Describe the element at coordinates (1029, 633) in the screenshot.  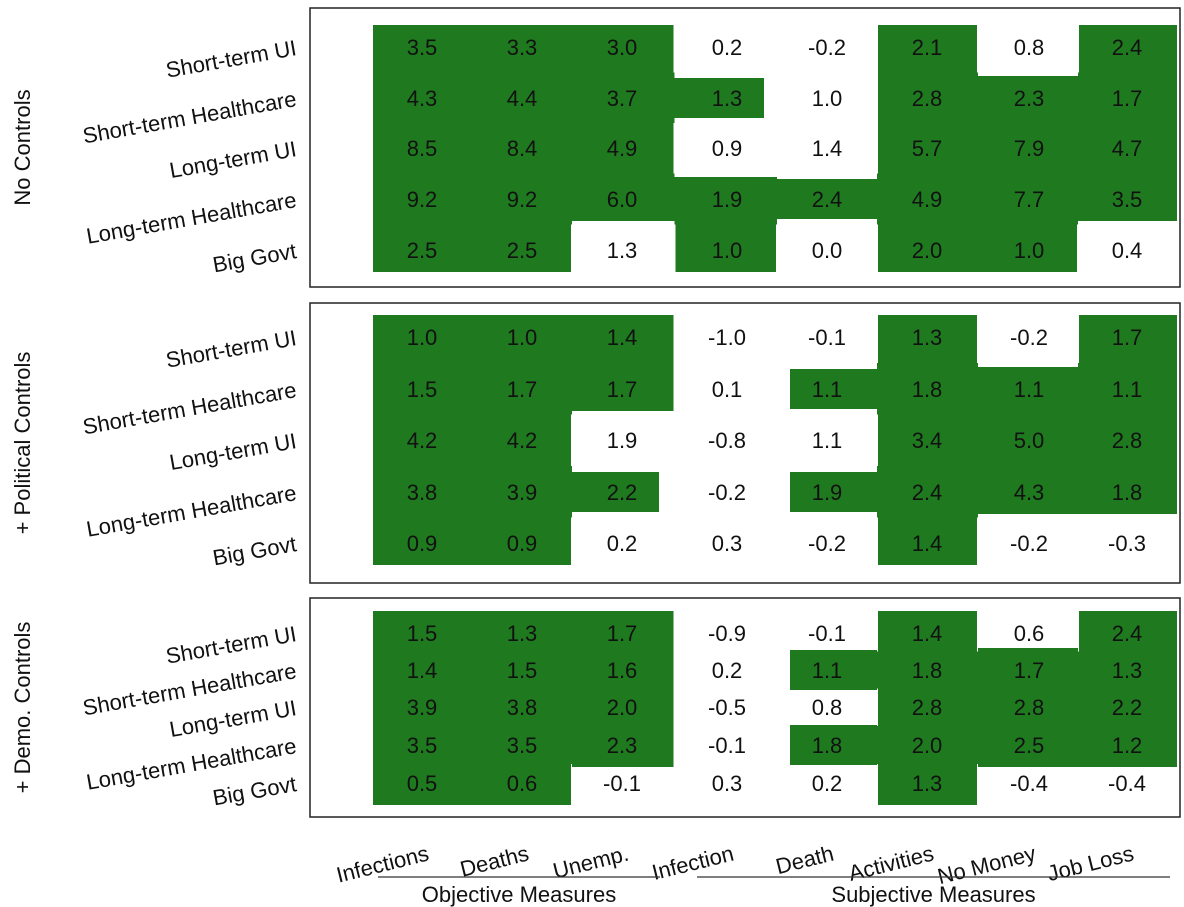
I see `cell-value: 0.6` at that location.